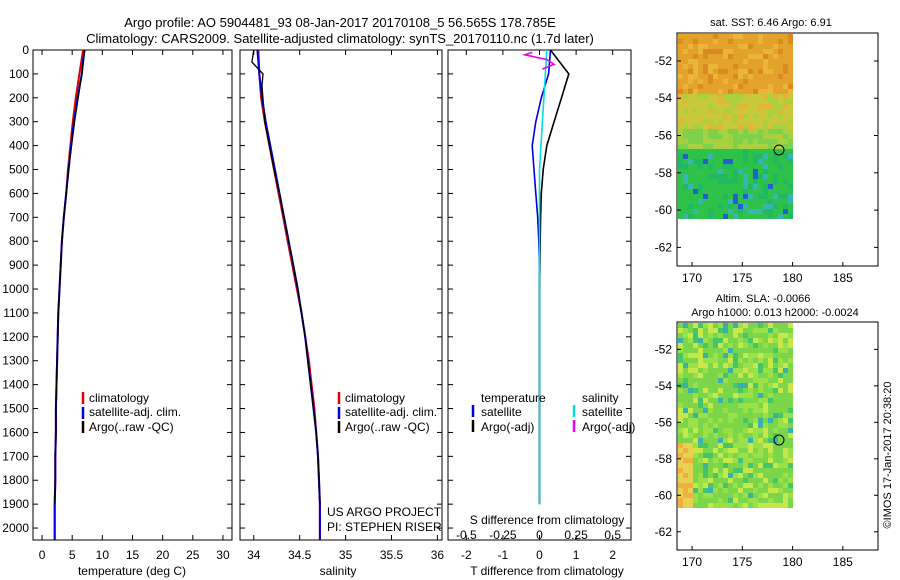  What do you see at coordinates (103, 555) in the screenshot?
I see `temperature-x-tick-label: 10` at bounding box center [103, 555].